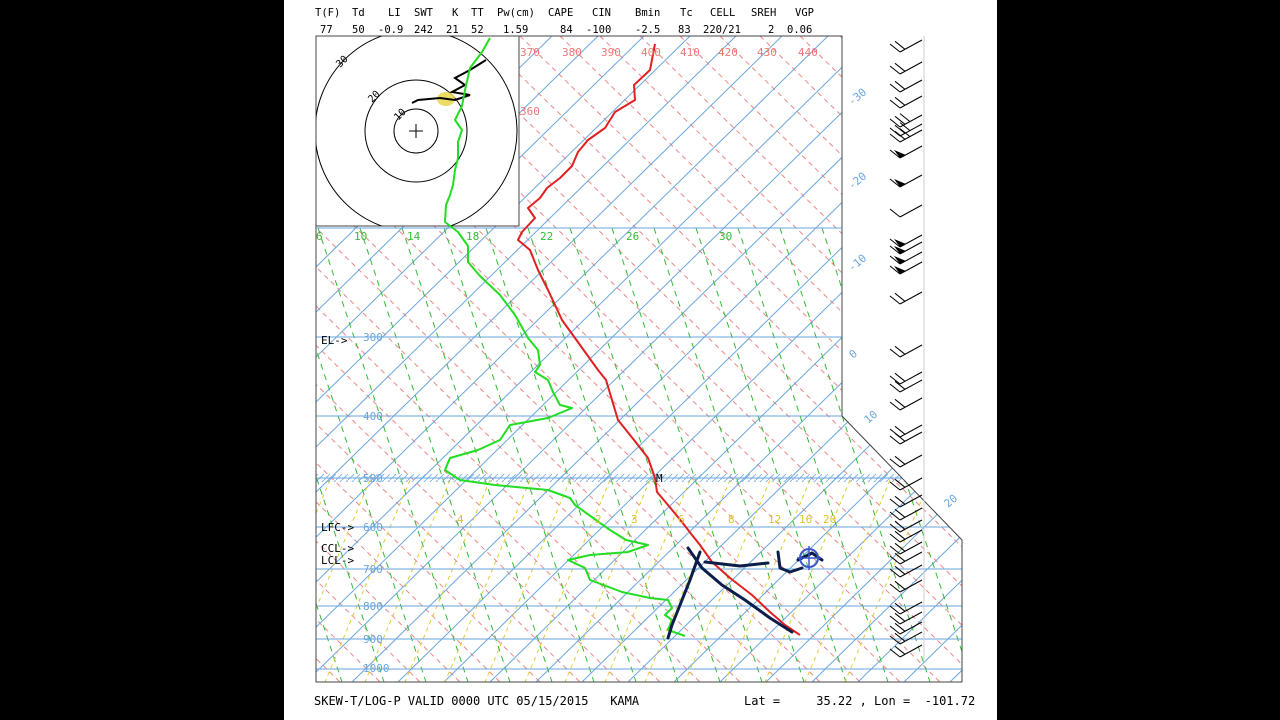 The width and height of the screenshot is (1280, 720). Describe the element at coordinates (373, 478) in the screenshot. I see `pressure-label: 500` at that location.